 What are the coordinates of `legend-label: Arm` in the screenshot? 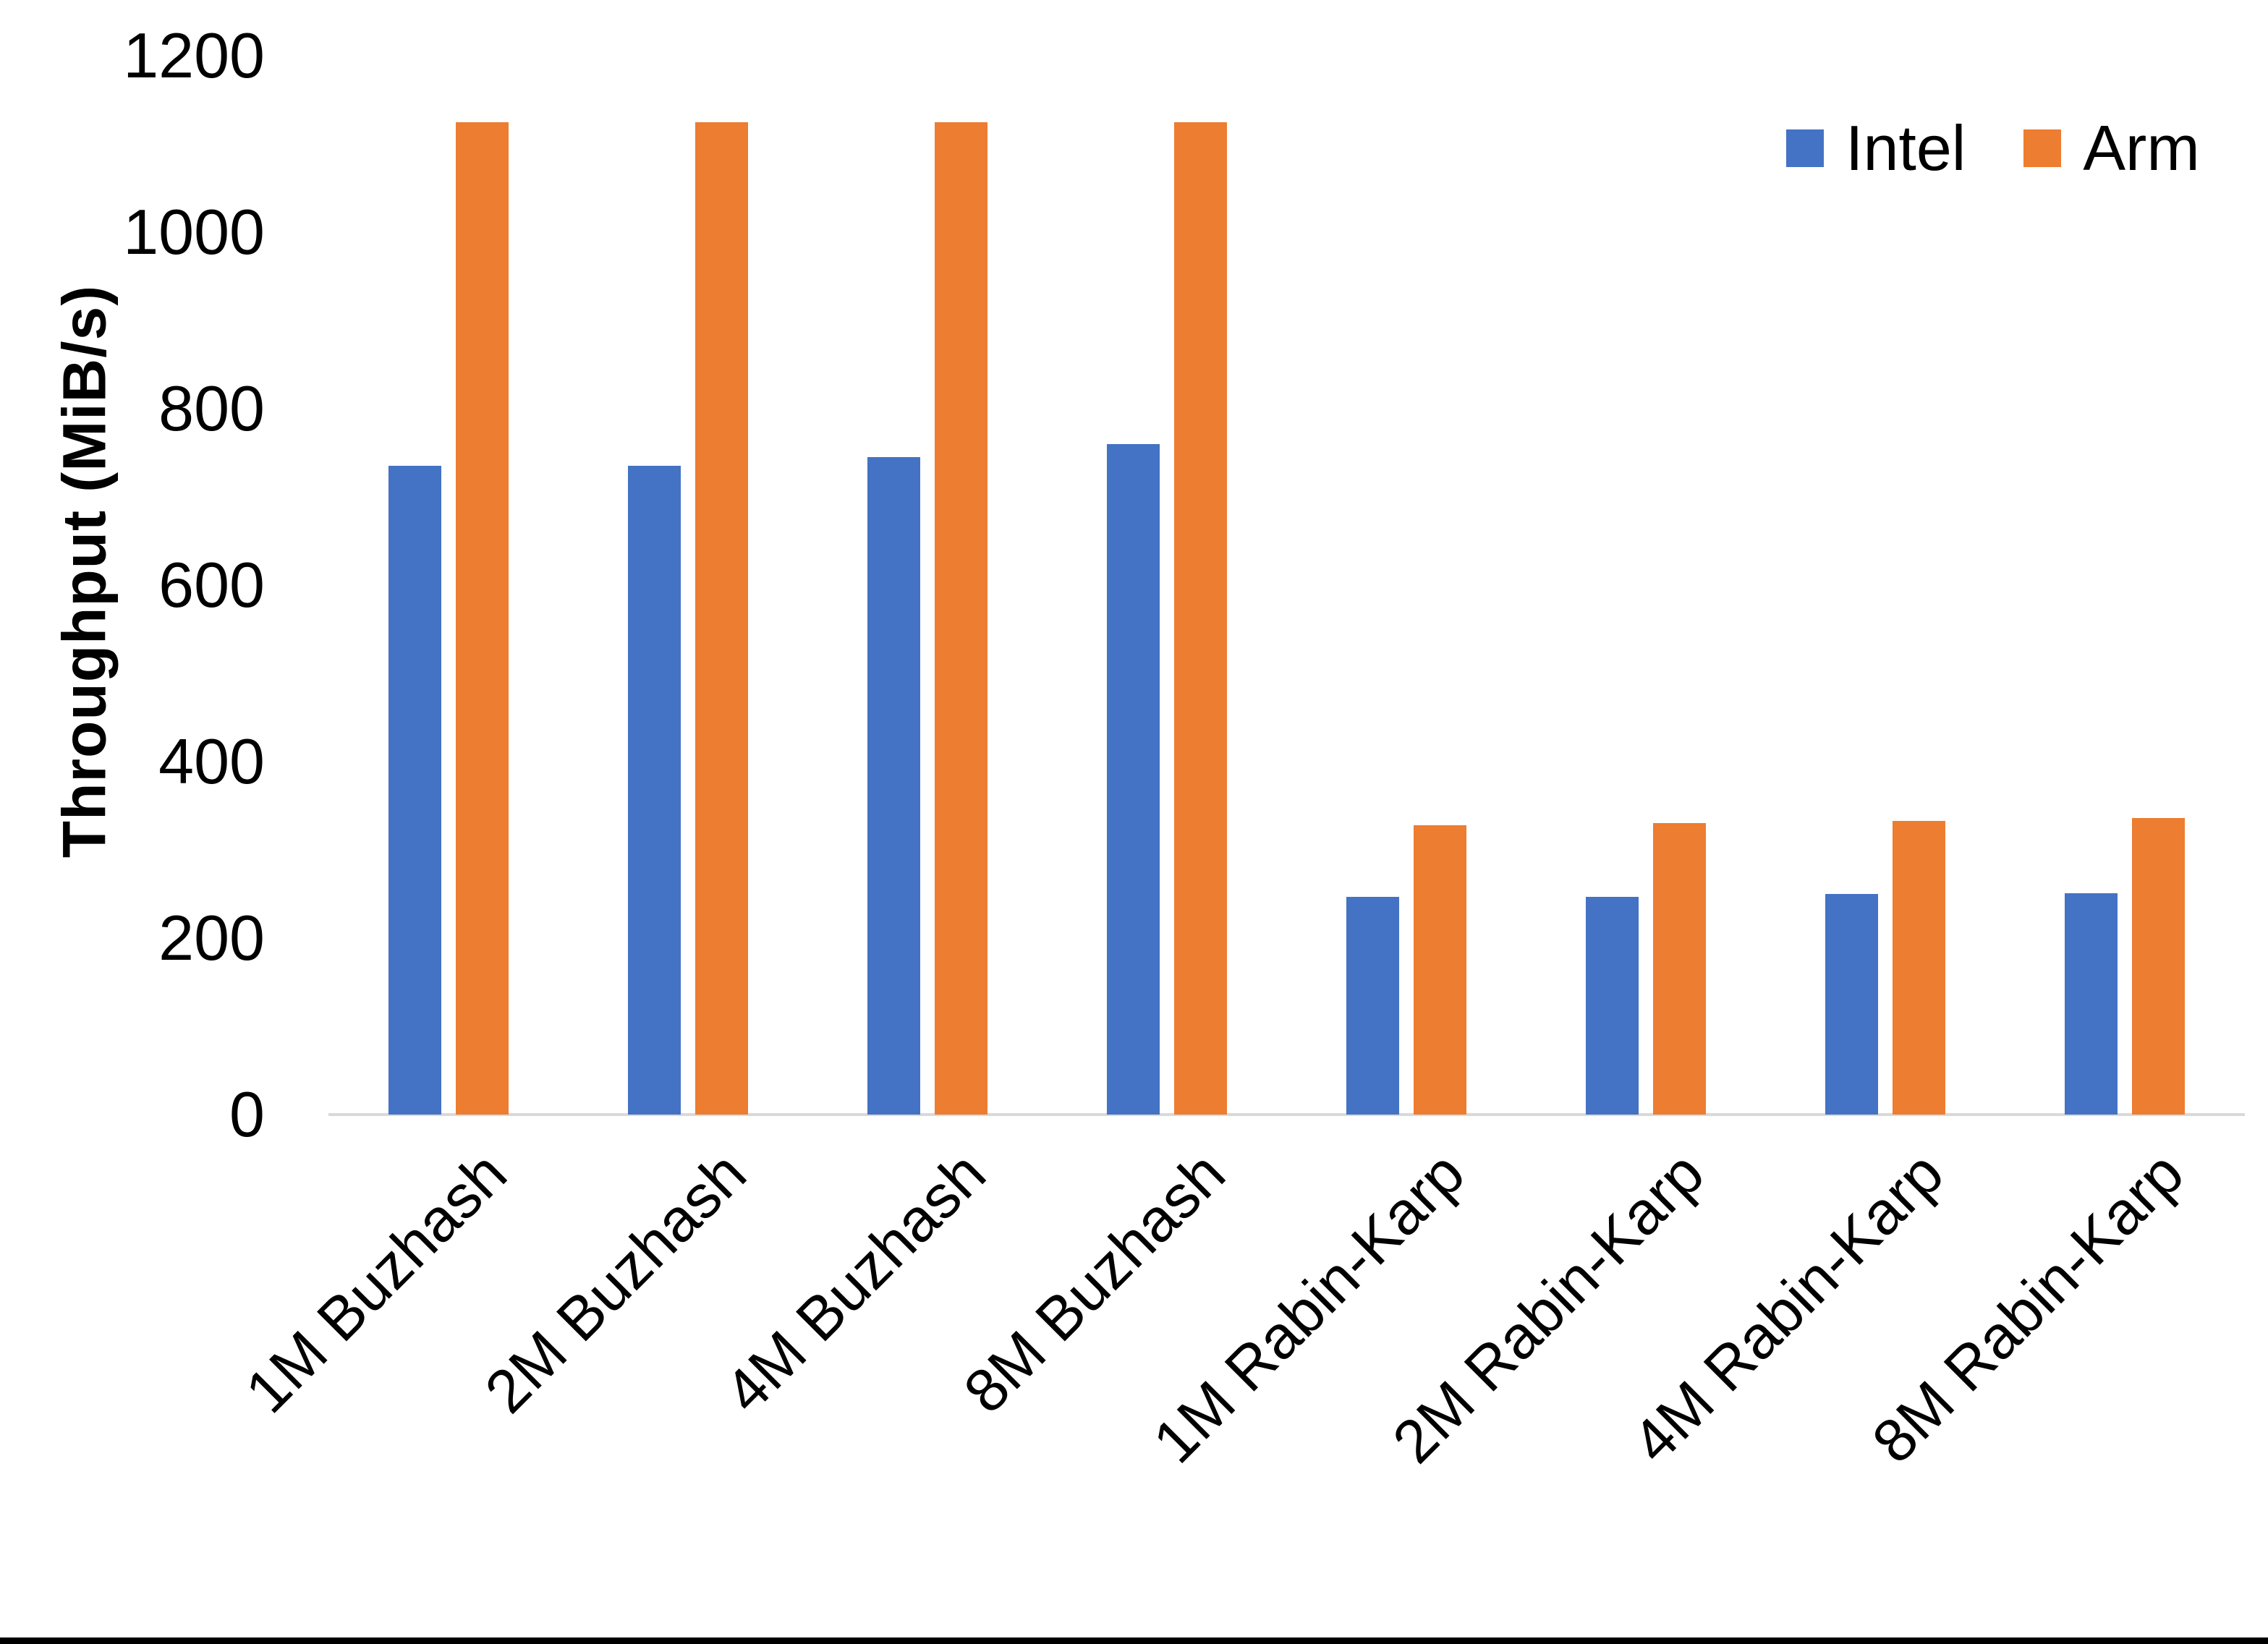 It's located at (2141, 148).